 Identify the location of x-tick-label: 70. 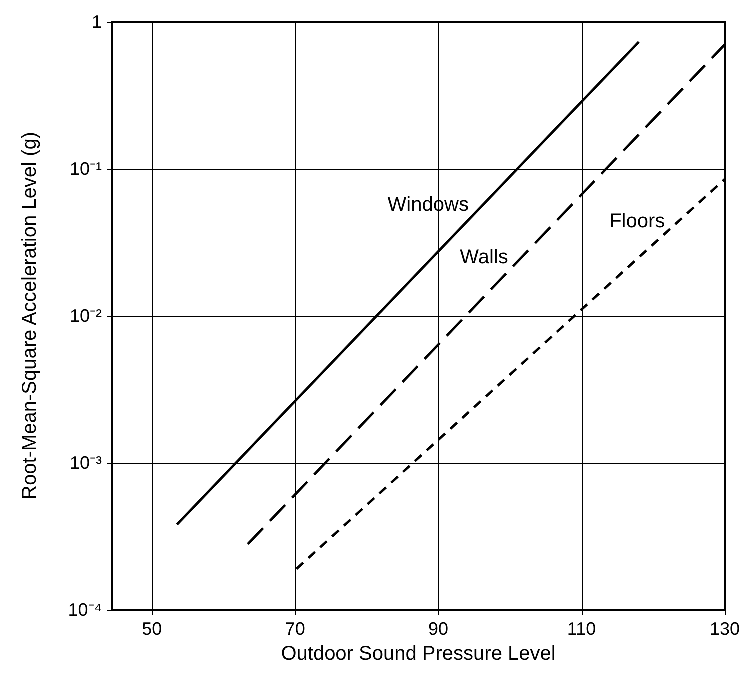
(295, 629).